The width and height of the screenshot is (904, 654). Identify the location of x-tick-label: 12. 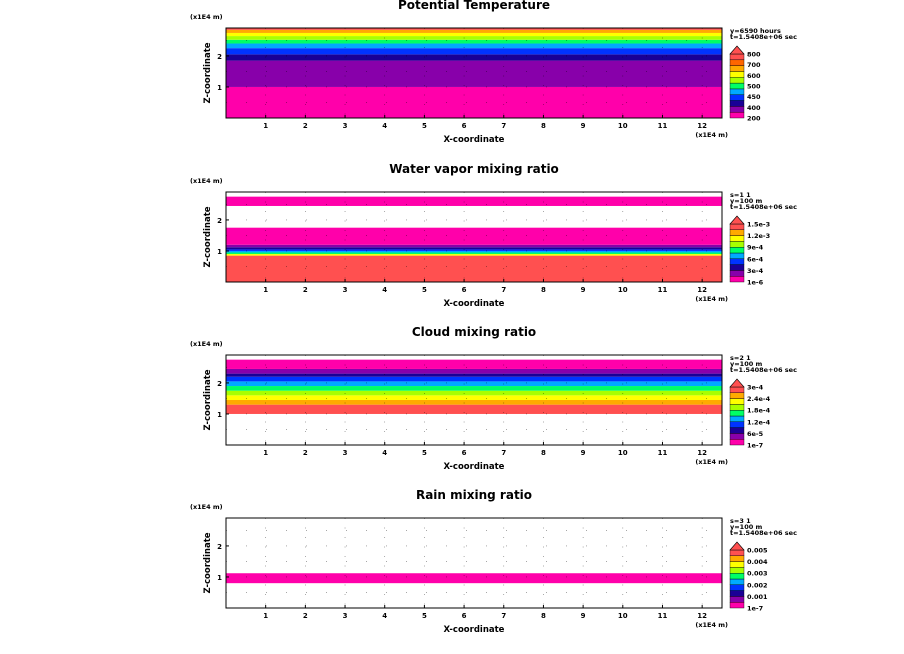
(702, 616).